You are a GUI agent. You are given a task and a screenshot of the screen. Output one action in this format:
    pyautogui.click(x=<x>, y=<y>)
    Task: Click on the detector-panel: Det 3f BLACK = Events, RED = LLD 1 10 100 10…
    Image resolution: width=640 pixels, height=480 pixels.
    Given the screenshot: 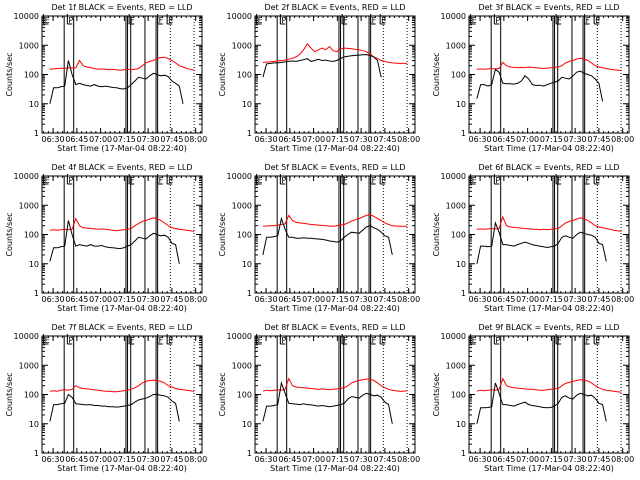 What is the action you would take?
    pyautogui.click(x=533, y=78)
    